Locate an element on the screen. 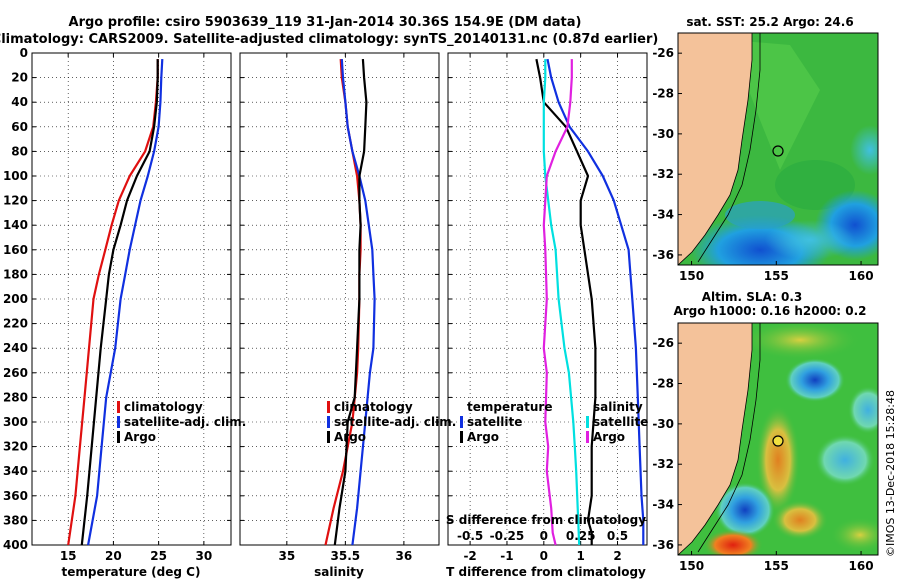 The width and height of the screenshot is (900, 580). s-difference-tick-label: -0.5 is located at coordinates (470, 536).